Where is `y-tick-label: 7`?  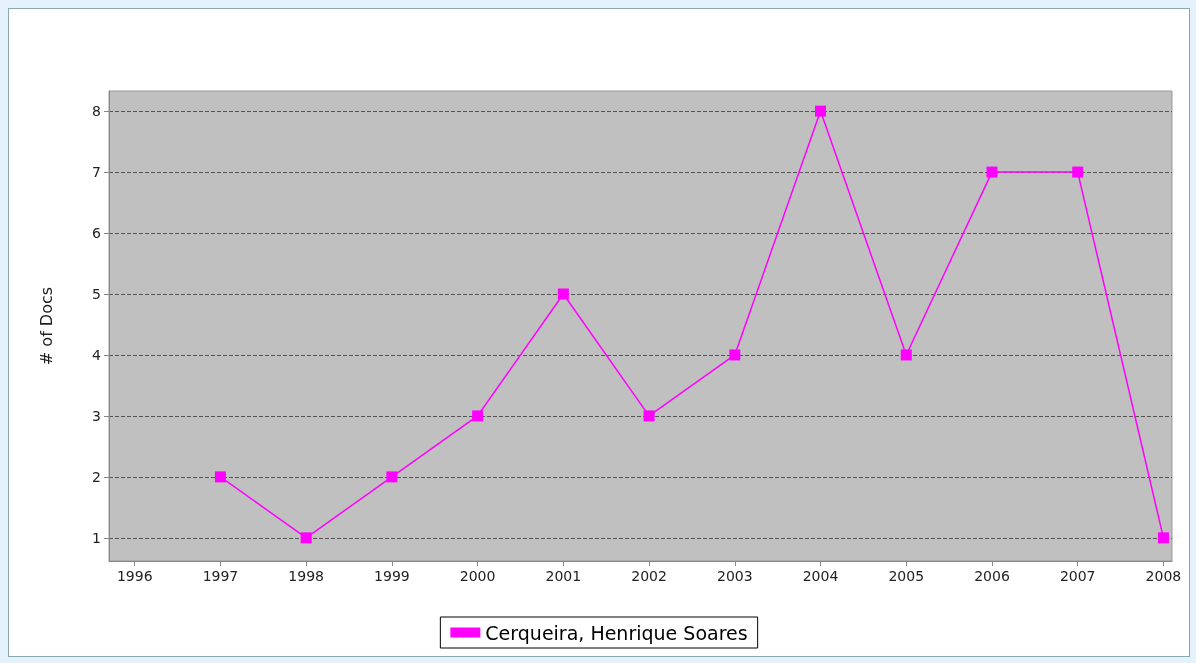
y-tick-label: 7 is located at coordinates (96, 172).